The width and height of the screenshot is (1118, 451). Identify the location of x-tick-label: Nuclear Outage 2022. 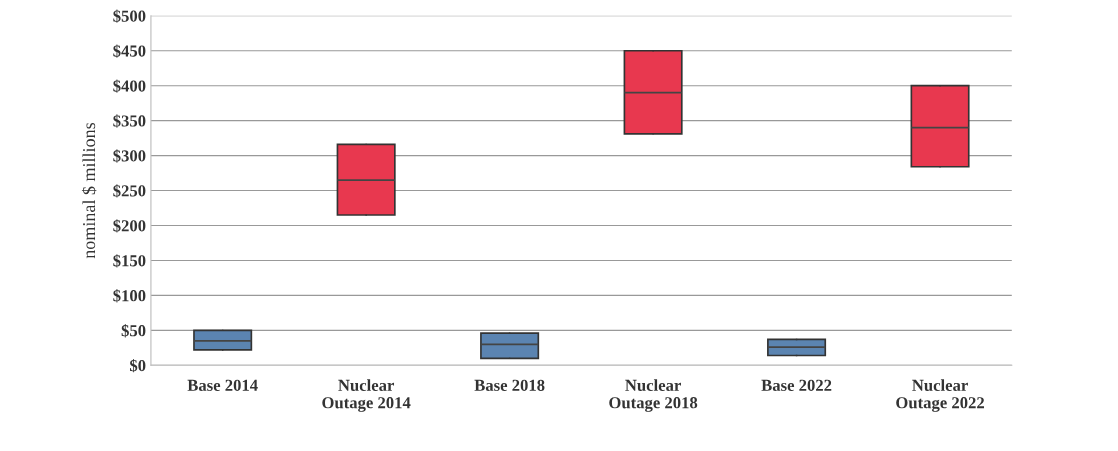
(940, 395).